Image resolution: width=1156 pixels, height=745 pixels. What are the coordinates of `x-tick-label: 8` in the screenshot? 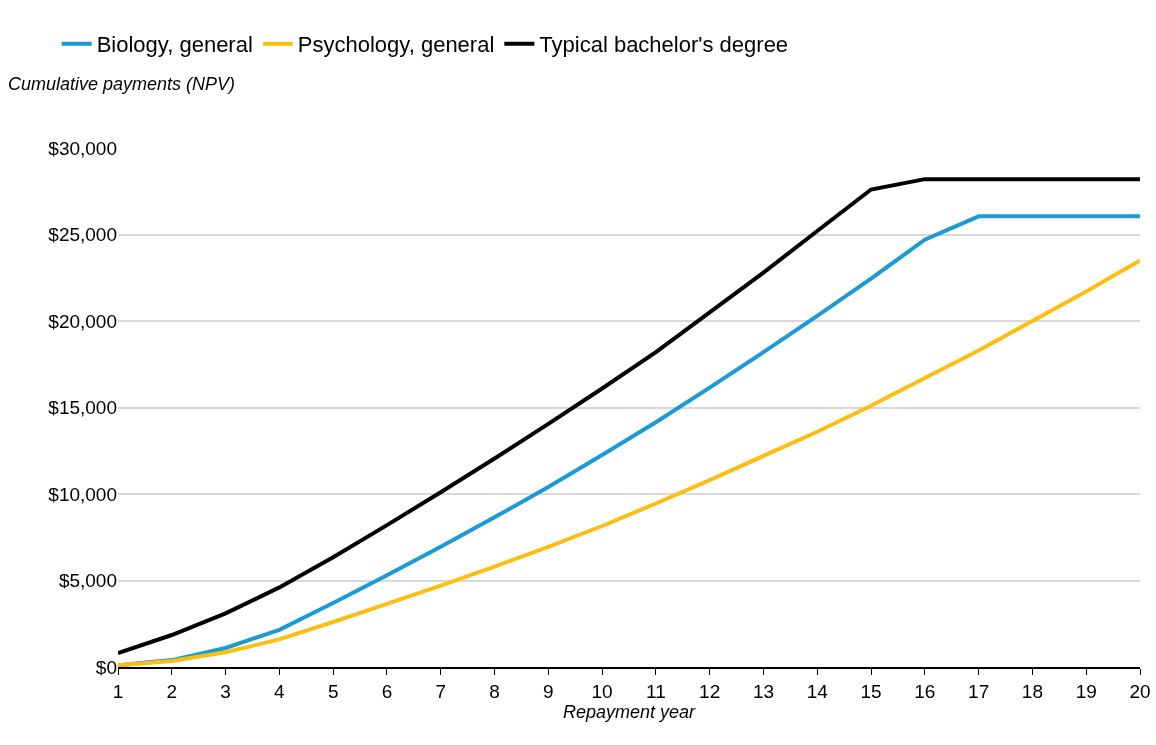 It's located at (494, 691).